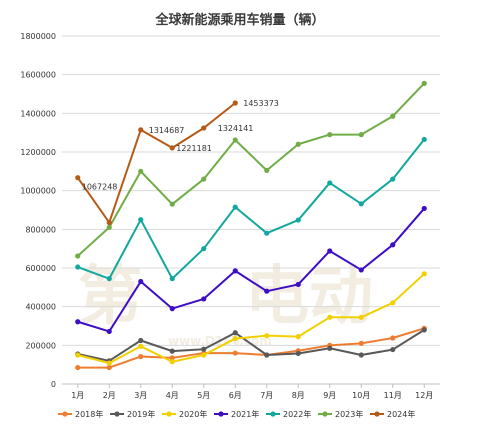  What do you see at coordinates (424, 395) in the screenshot?
I see `x-tick-label: 12月` at bounding box center [424, 395].